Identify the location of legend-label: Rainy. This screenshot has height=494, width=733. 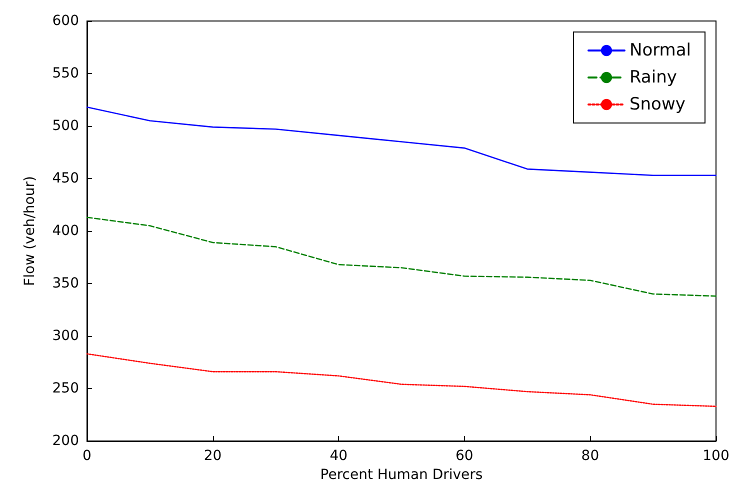
(653, 78).